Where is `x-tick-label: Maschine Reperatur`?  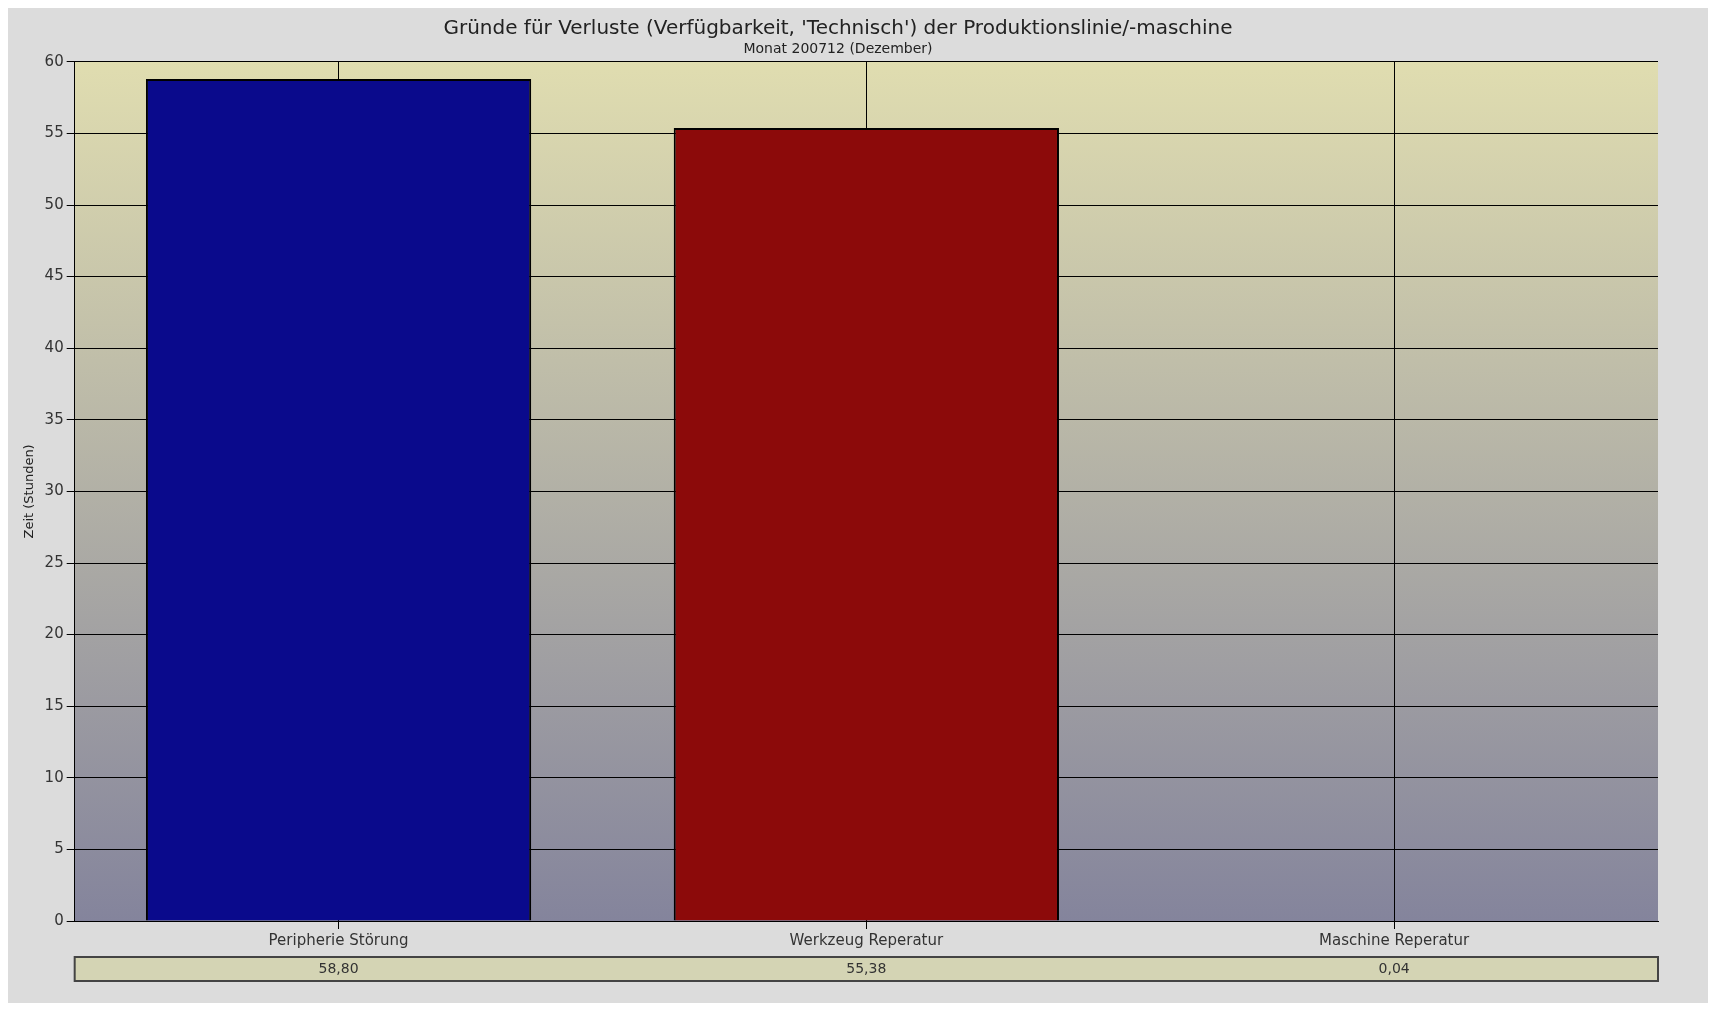
x-tick-label: Maschine Reperatur is located at coordinates (1394, 939).